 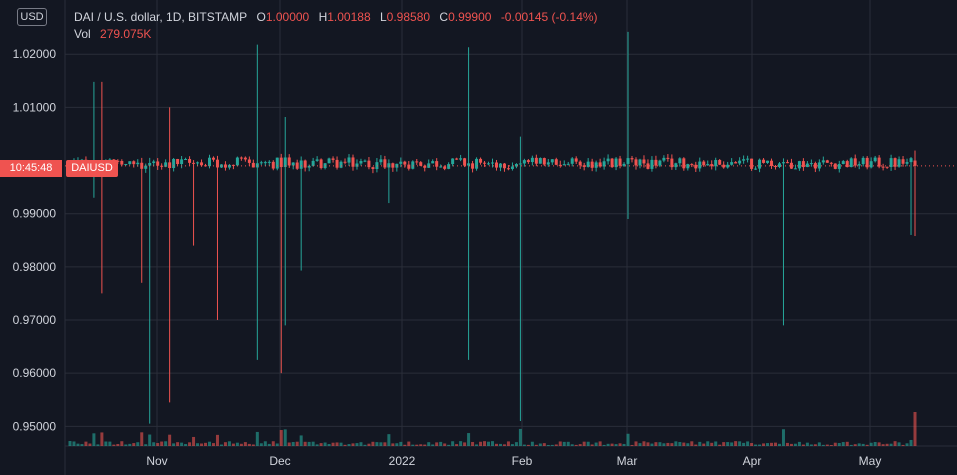 I want to click on y-tick-label: 0.99000, so click(x=35, y=214).